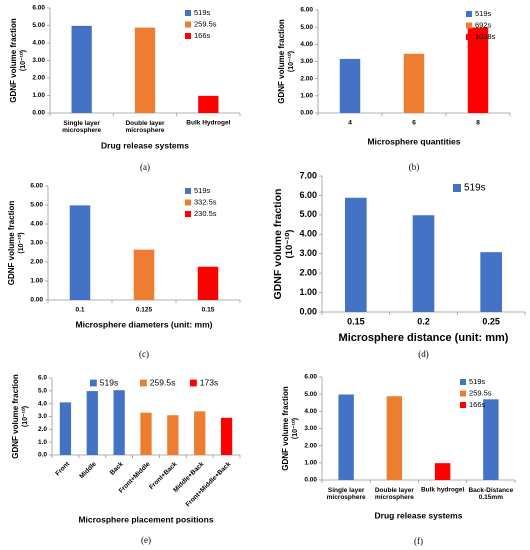  What do you see at coordinates (423, 321) in the screenshot?
I see `x-tick-label: 0.2` at bounding box center [423, 321].